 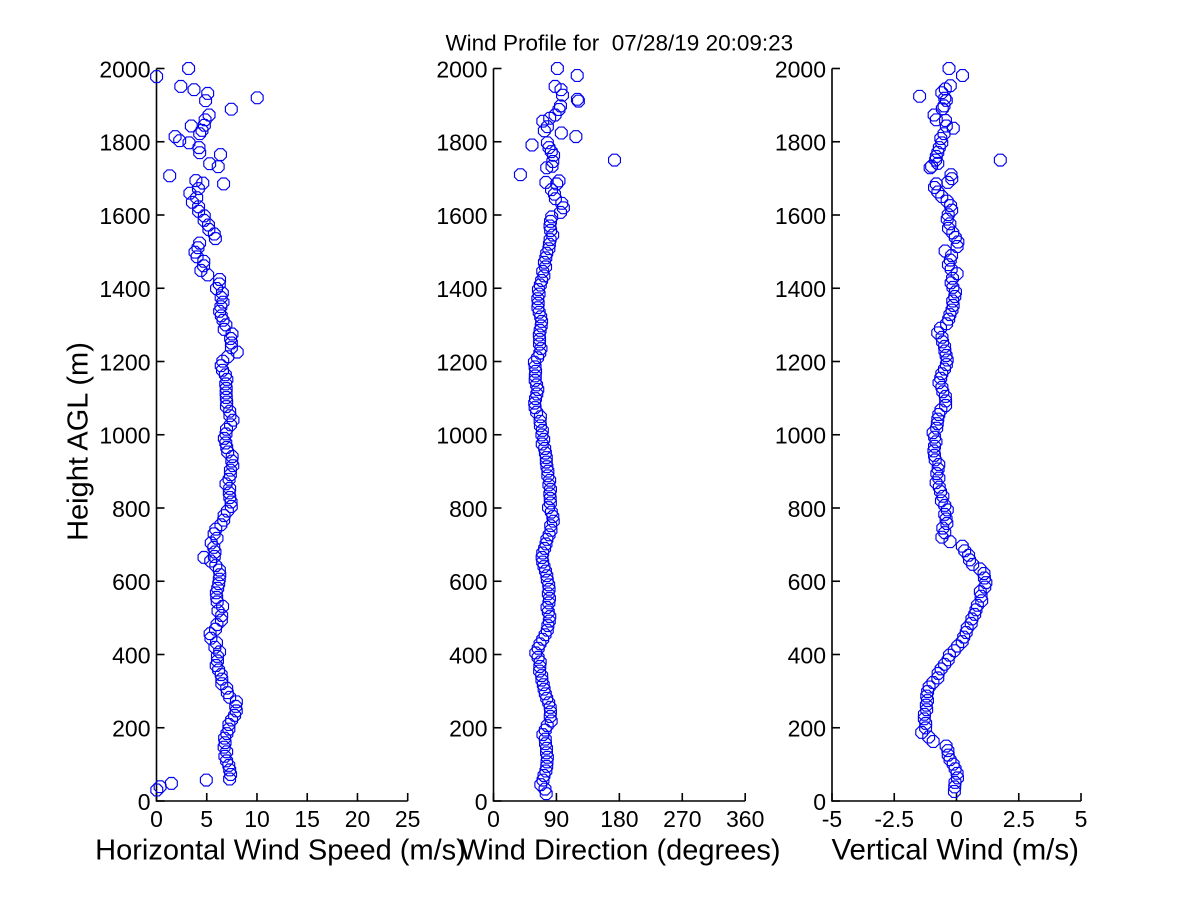 What do you see at coordinates (257, 819) in the screenshot?
I see `svg-text: 10` at bounding box center [257, 819].